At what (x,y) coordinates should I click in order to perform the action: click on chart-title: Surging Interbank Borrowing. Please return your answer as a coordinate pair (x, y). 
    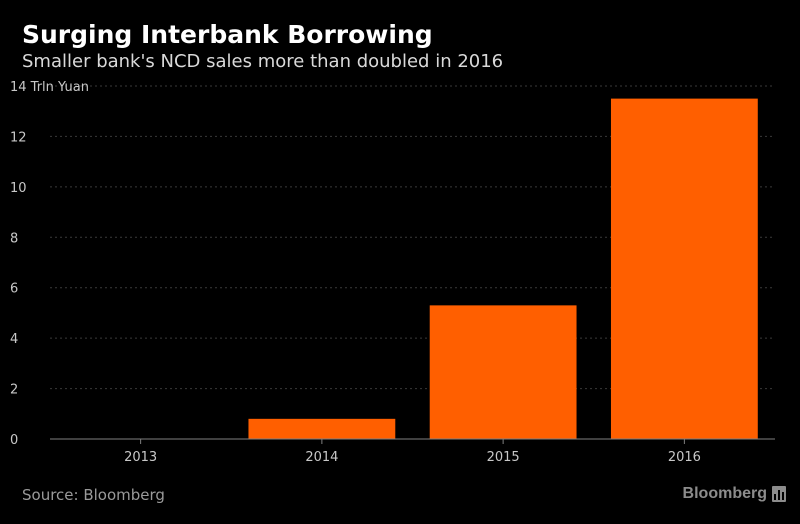
    Looking at the image, I should click on (227, 34).